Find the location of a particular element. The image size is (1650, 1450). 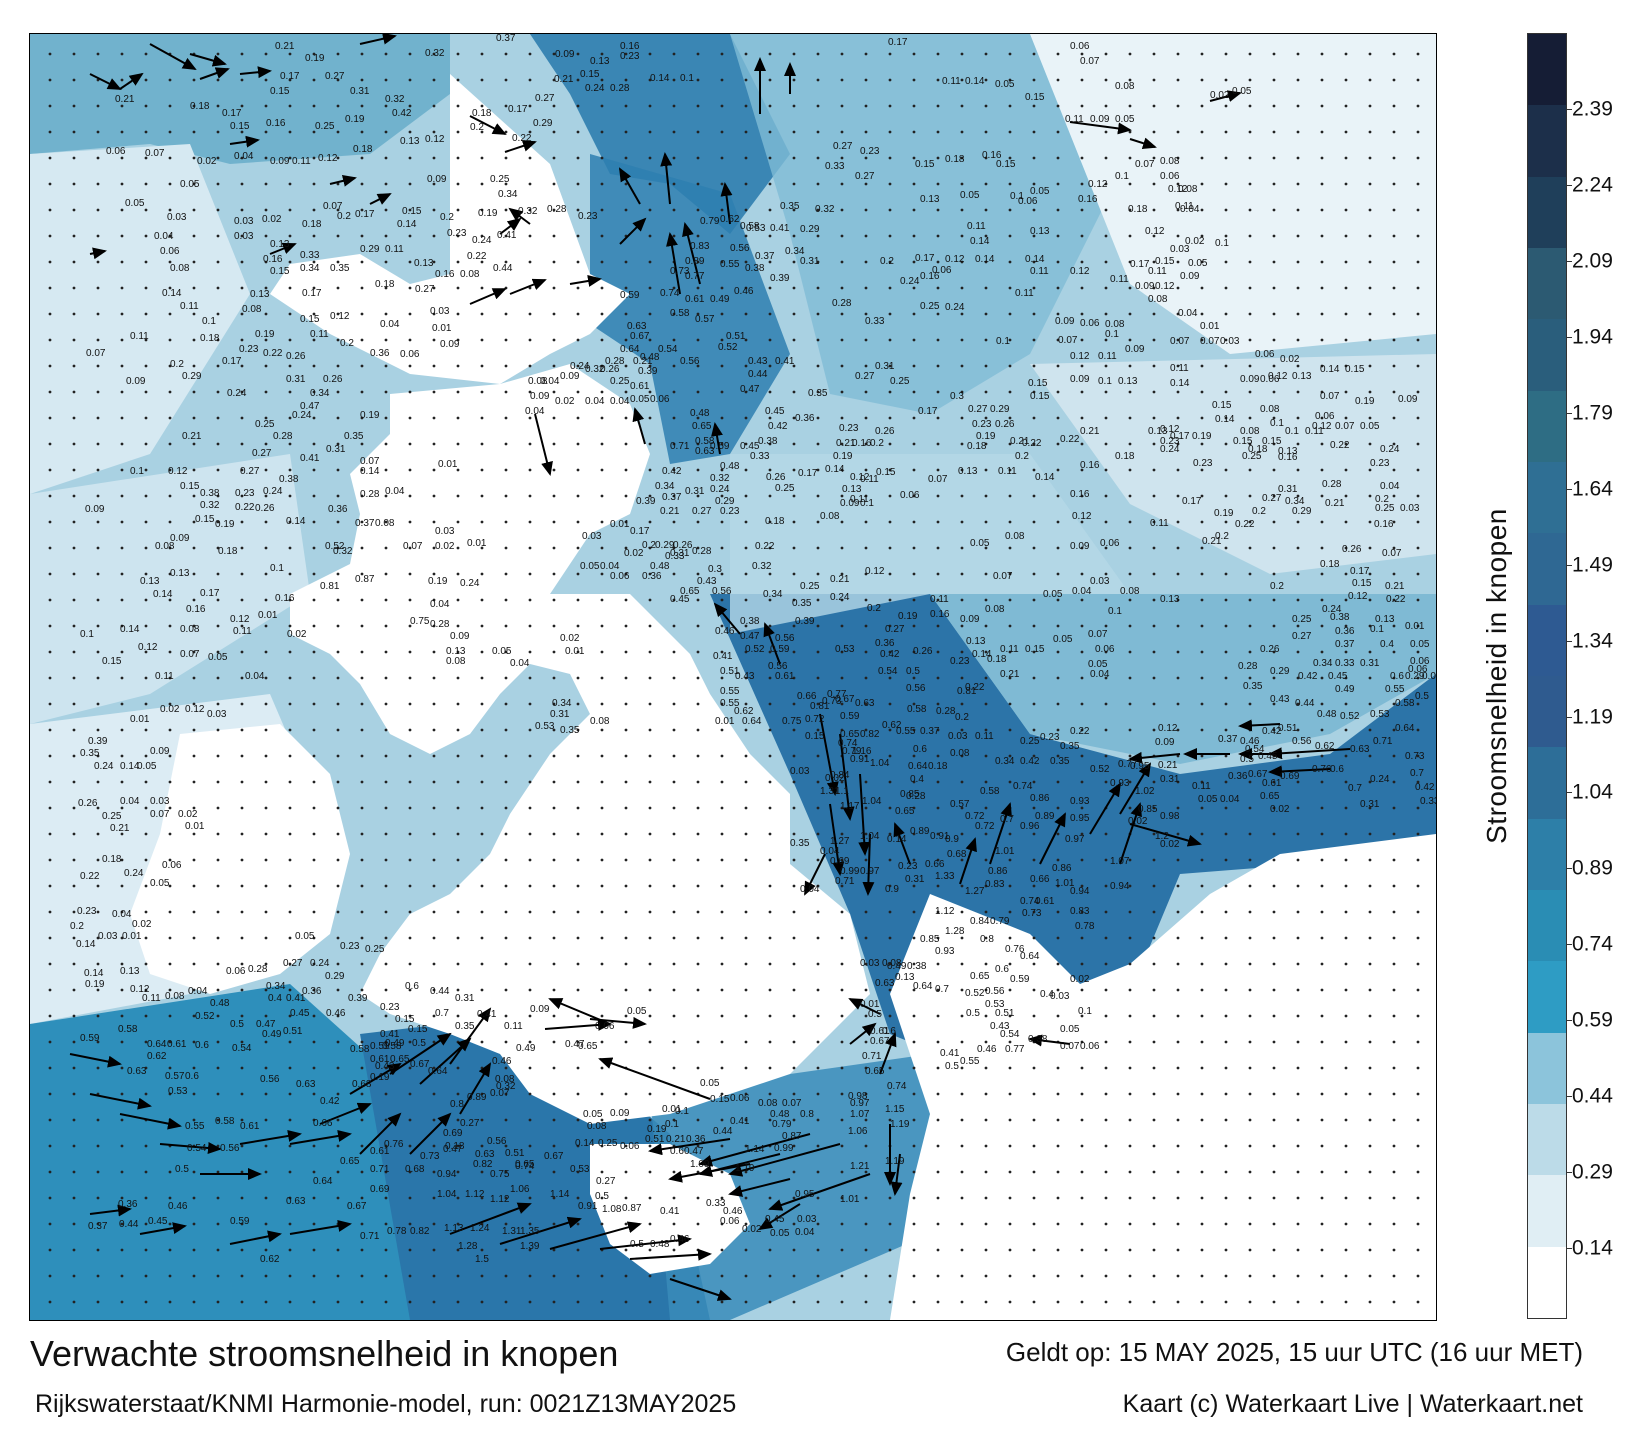

speed-label: 0.08 is located at coordinates (1130, 591).